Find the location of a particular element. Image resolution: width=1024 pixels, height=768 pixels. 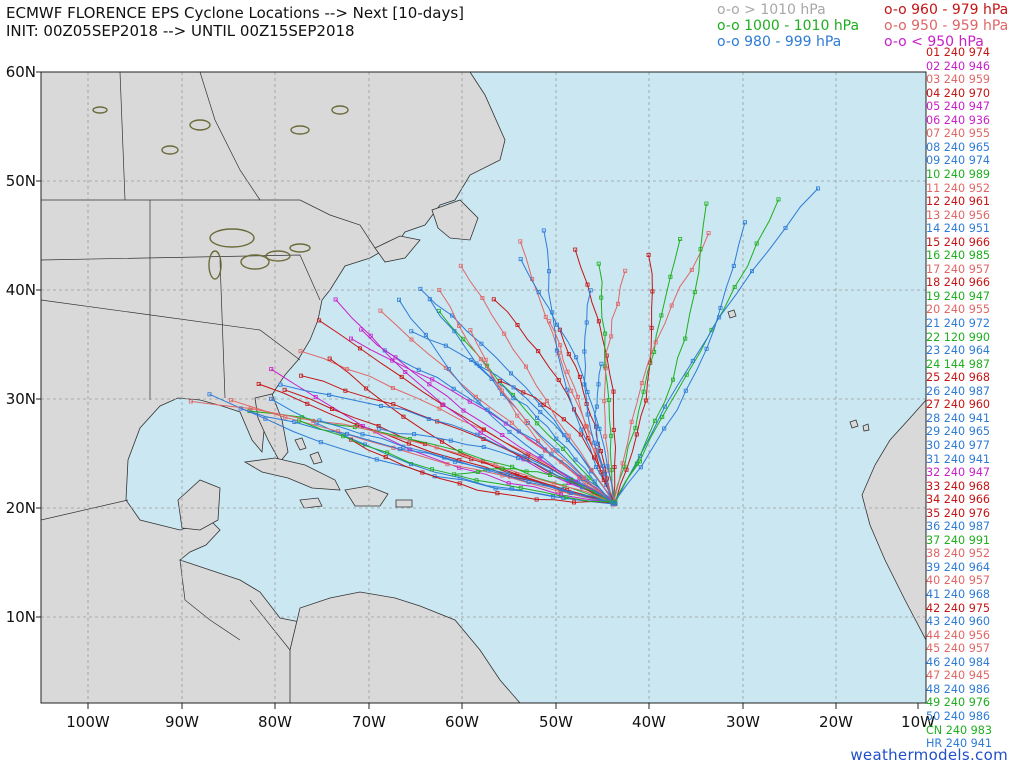

member-entry: 09 240 974 is located at coordinates (958, 161).